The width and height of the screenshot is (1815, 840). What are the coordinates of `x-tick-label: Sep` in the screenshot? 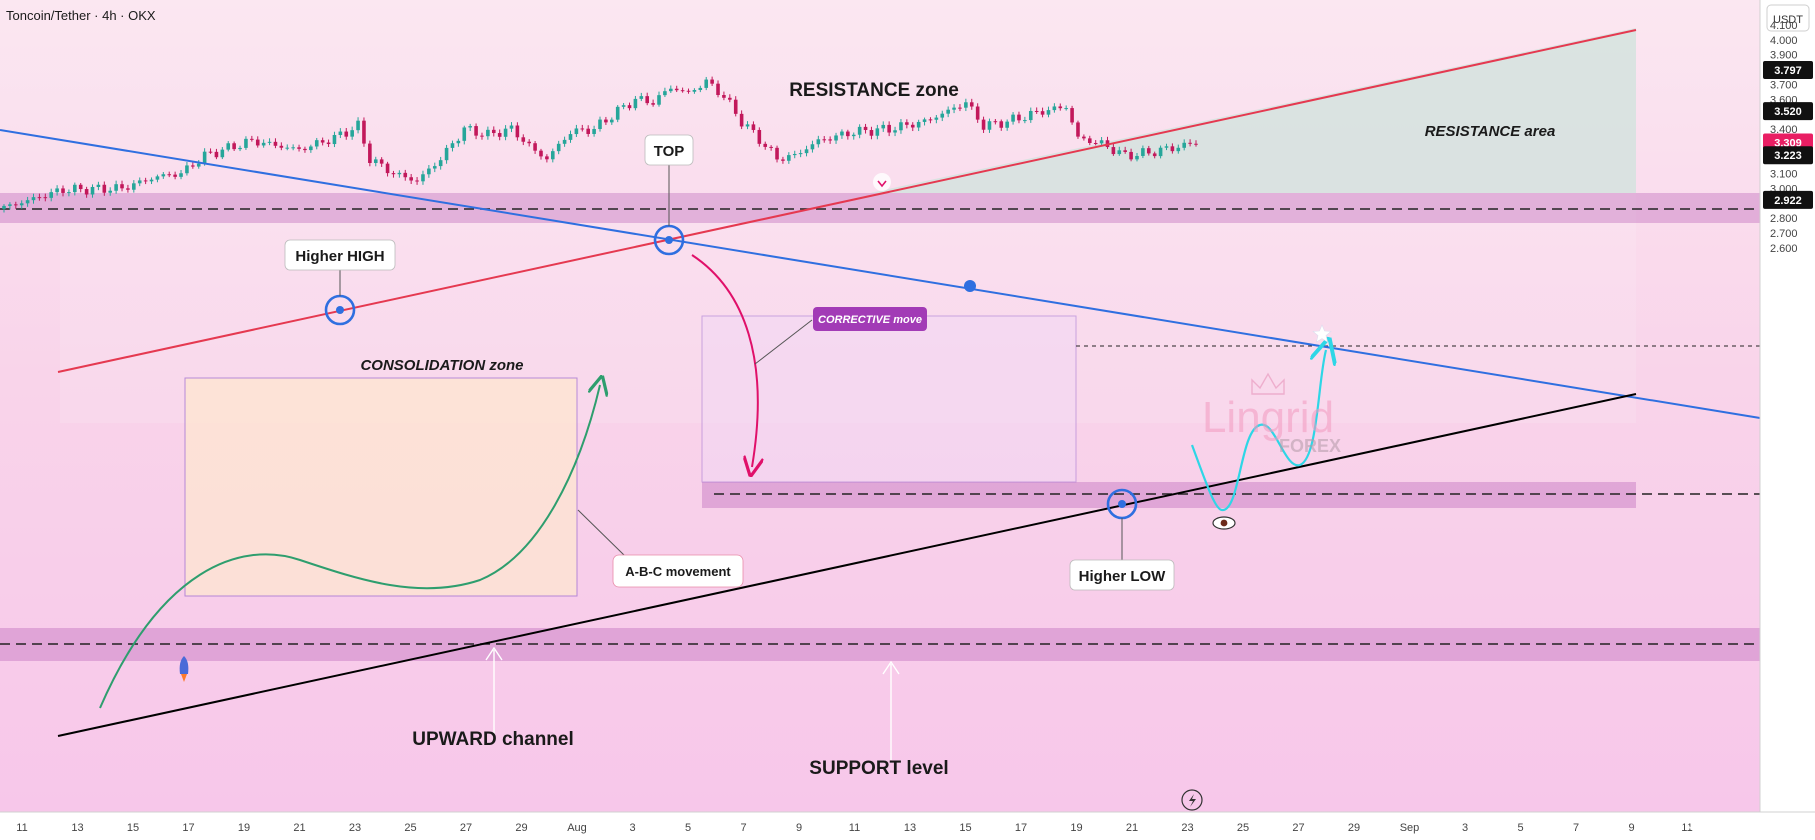 It's located at (1410, 828).